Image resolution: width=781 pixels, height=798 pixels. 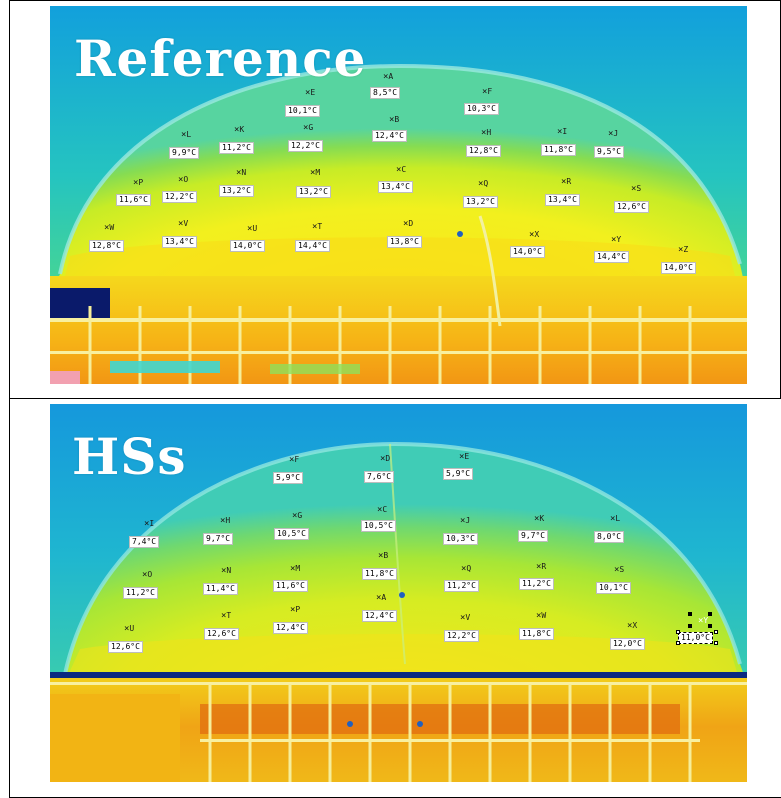 What do you see at coordinates (383, 556) in the screenshot?
I see `measurement-marker: ×B` at bounding box center [383, 556].